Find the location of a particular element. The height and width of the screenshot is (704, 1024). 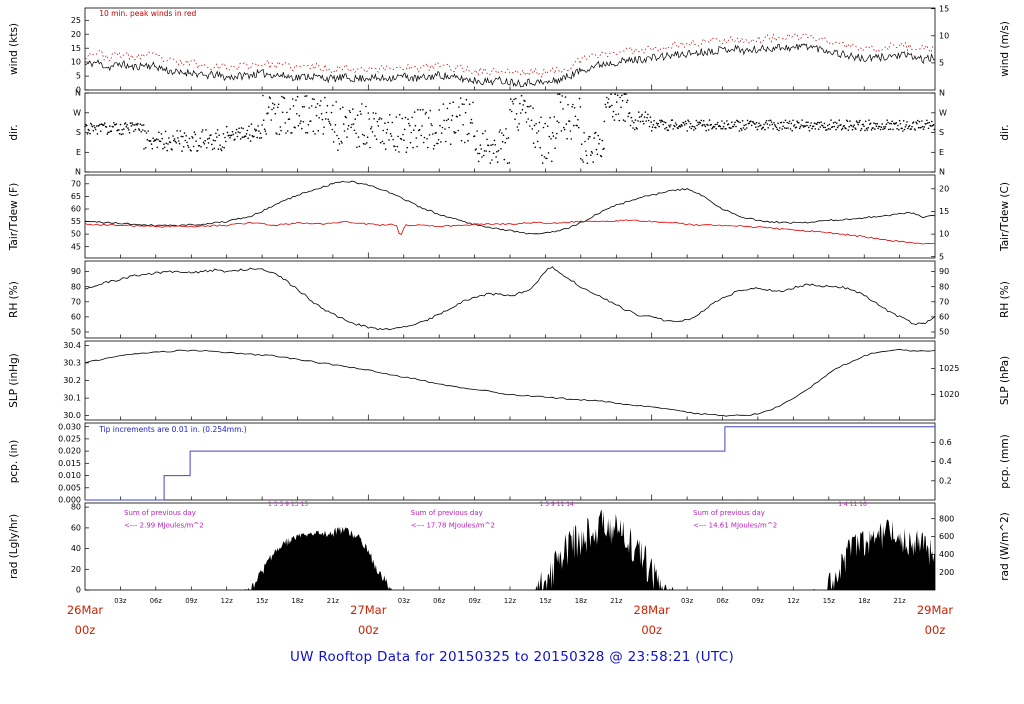

panel-annotation: 1 5 9 11 14 is located at coordinates (557, 504).